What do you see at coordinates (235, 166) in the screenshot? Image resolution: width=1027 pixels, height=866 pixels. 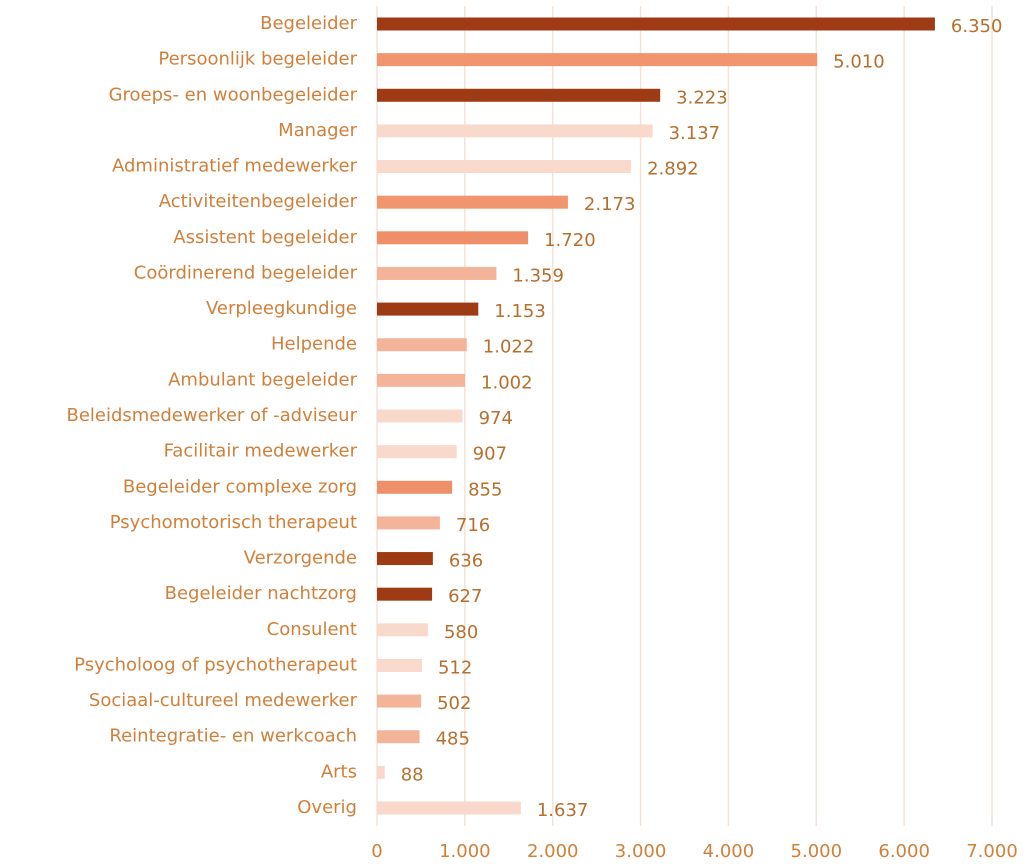 I see `category-label: Administratief medewerker` at bounding box center [235, 166].